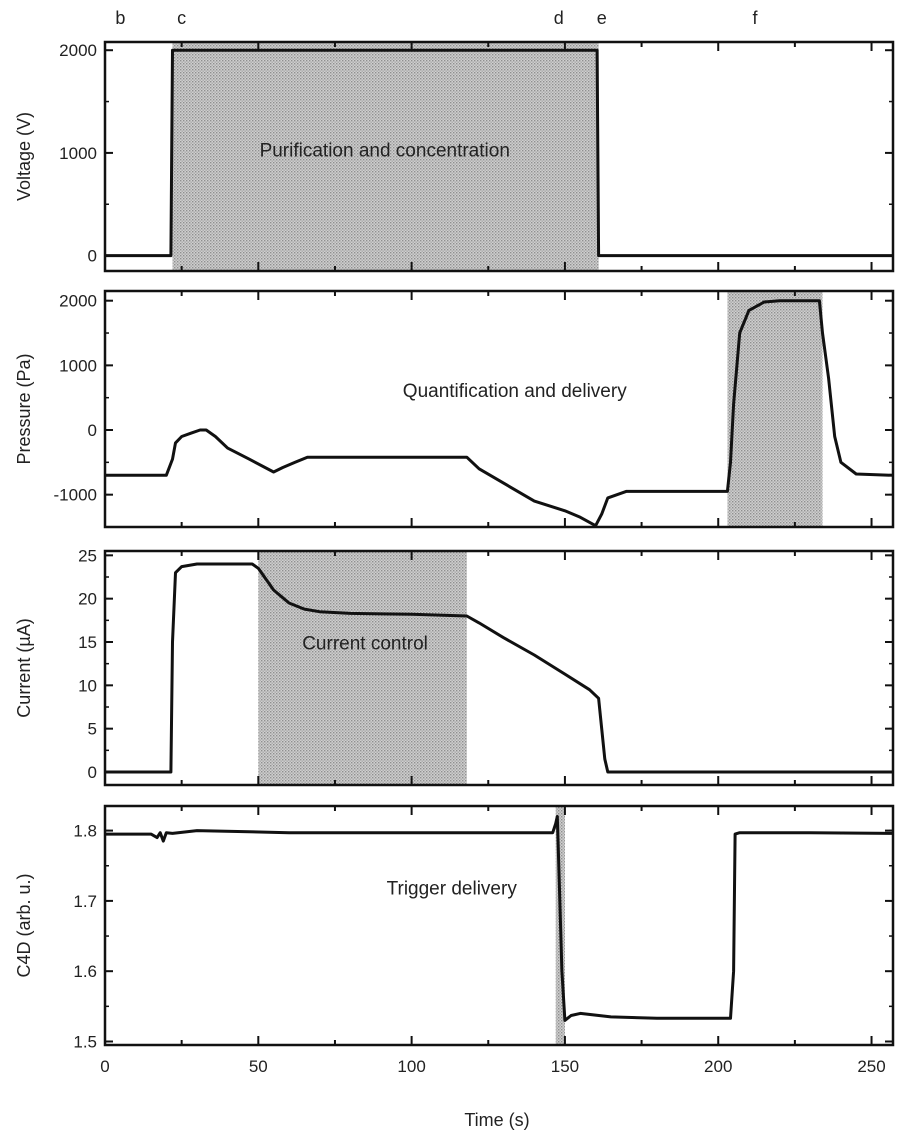  What do you see at coordinates (87, 685) in the screenshot?
I see `y-tick-label: 10` at bounding box center [87, 685].